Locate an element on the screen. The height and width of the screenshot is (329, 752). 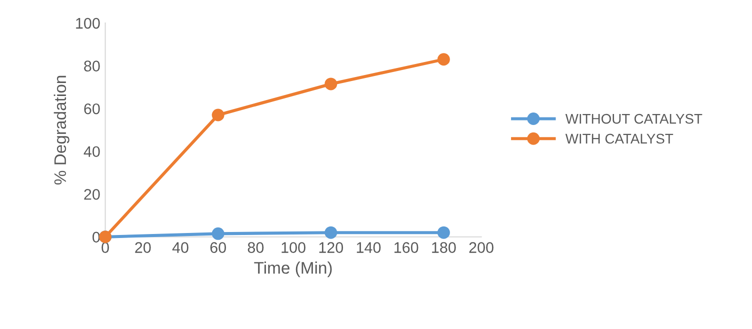
y-tick-label: 80 is located at coordinates (92, 66).